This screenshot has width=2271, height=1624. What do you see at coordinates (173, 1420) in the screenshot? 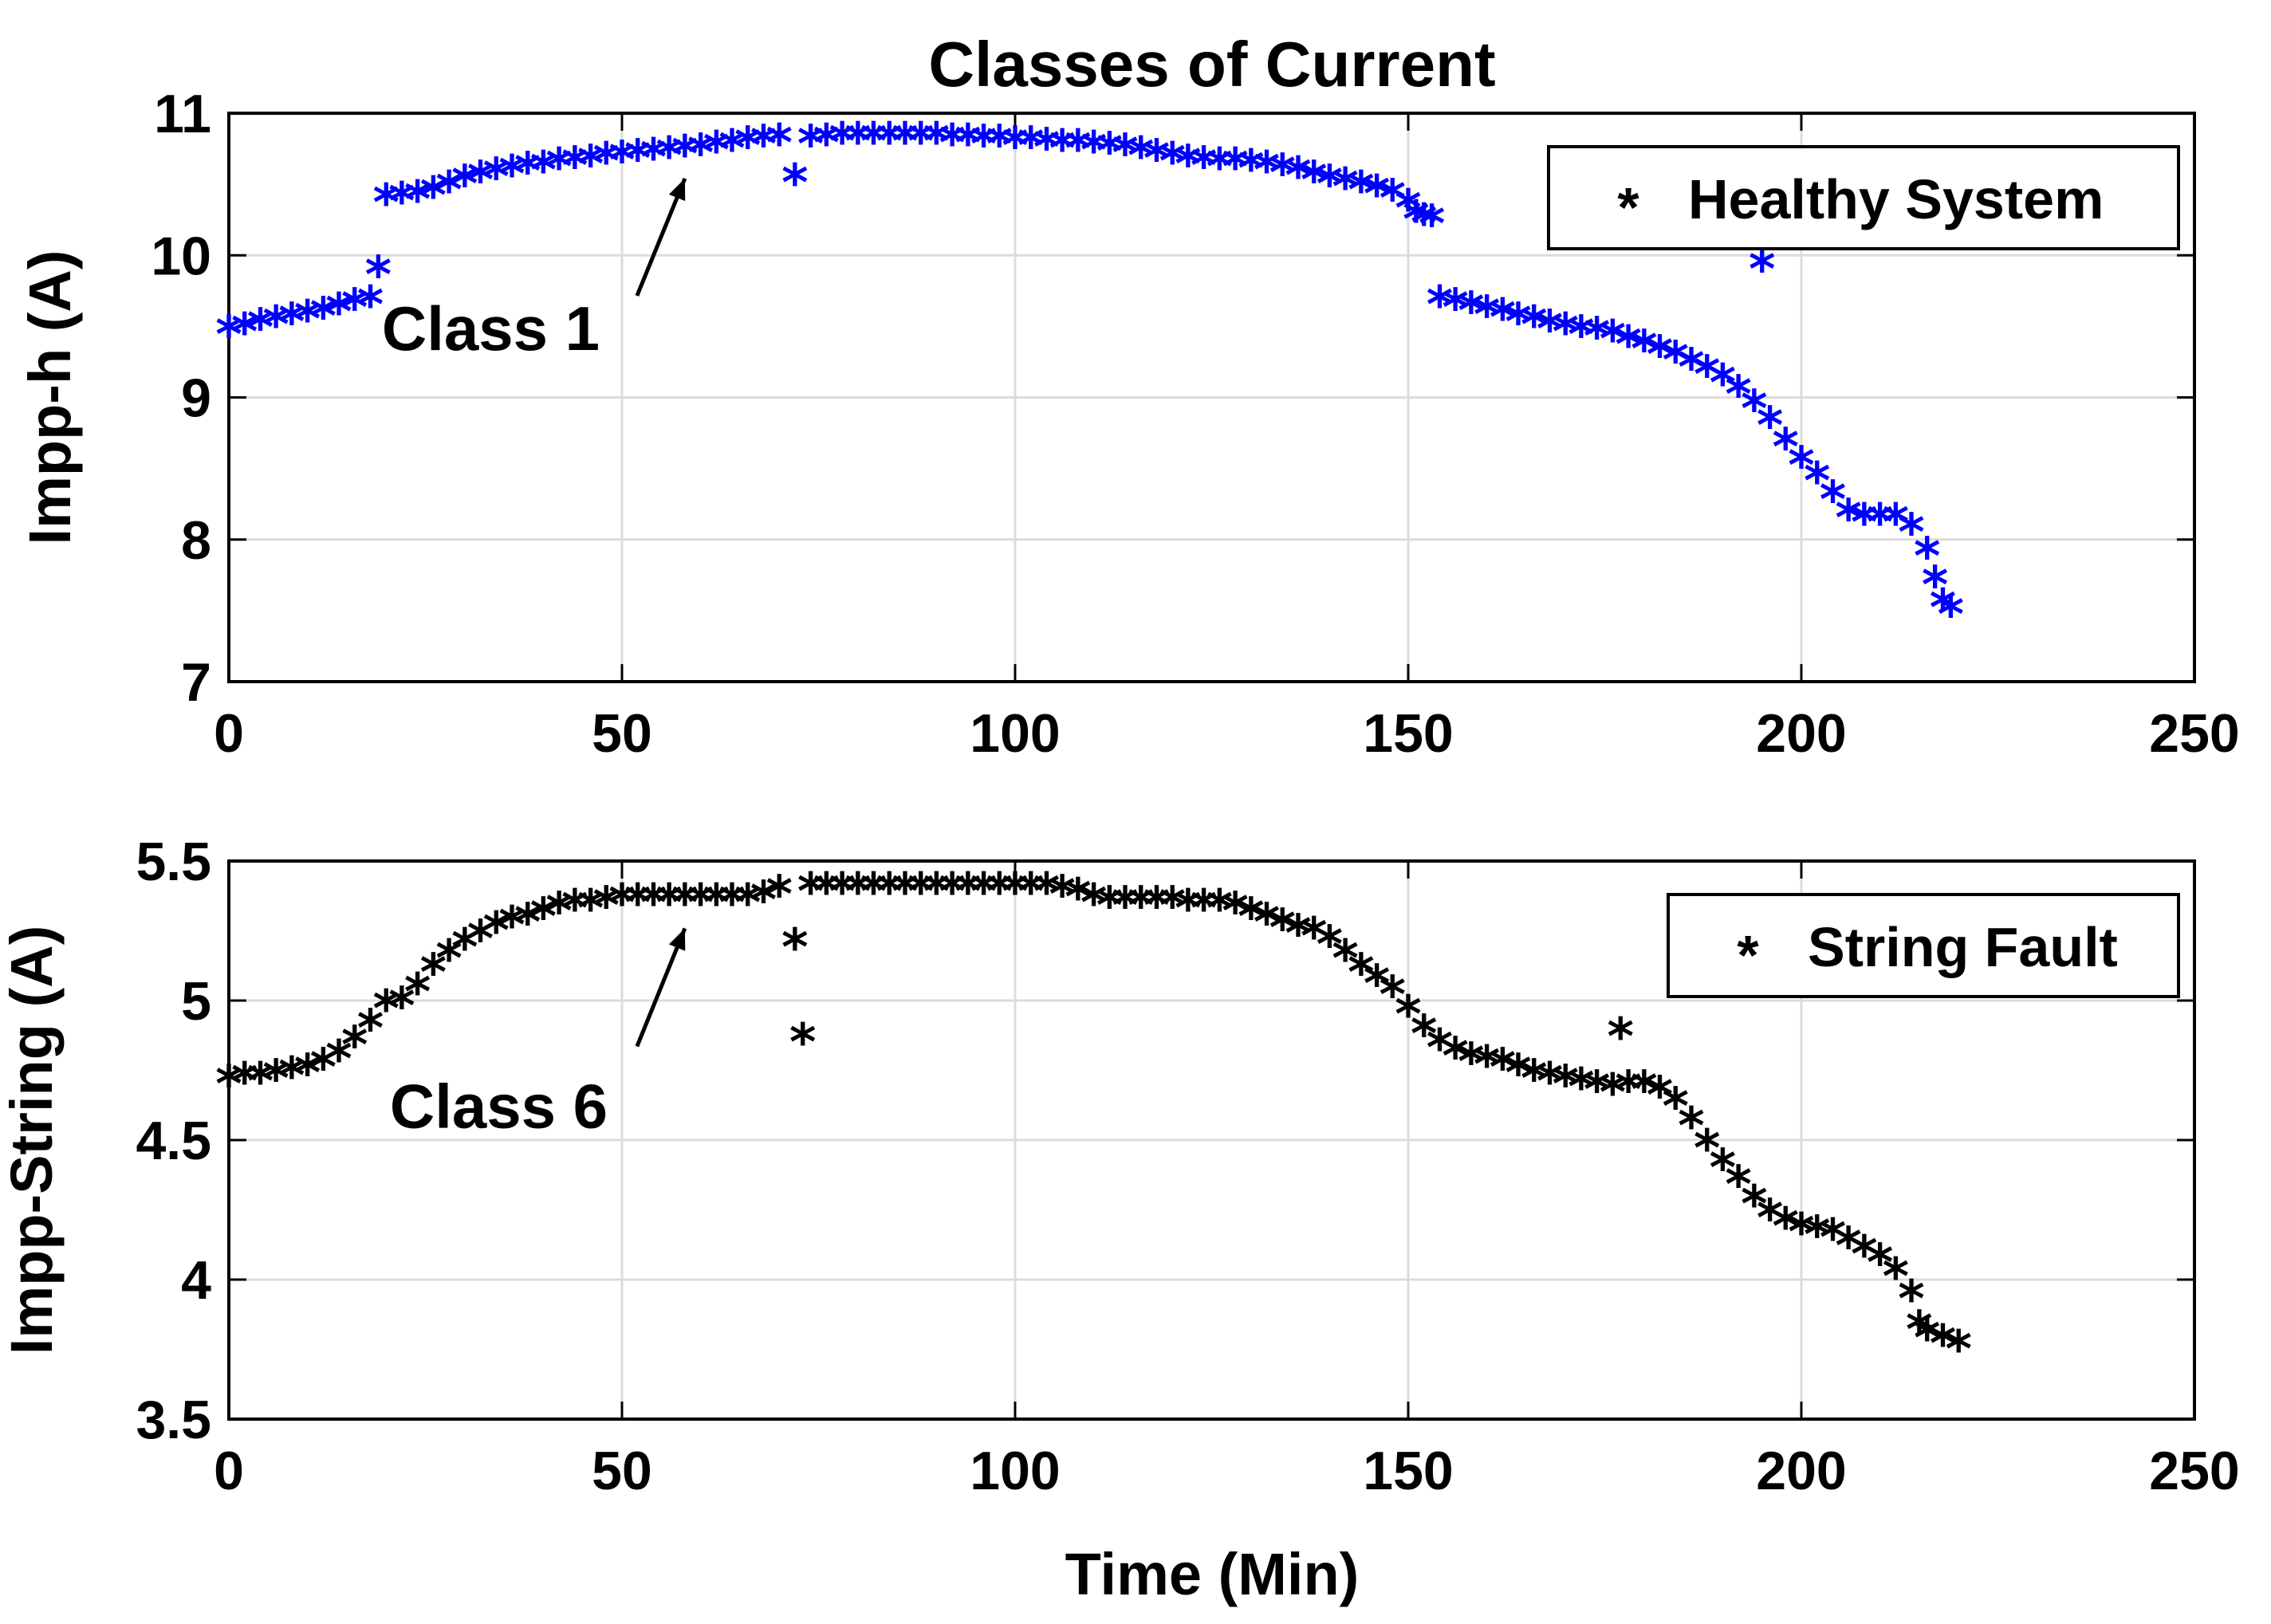
I see `y-tick-label: 3.5` at bounding box center [173, 1420].